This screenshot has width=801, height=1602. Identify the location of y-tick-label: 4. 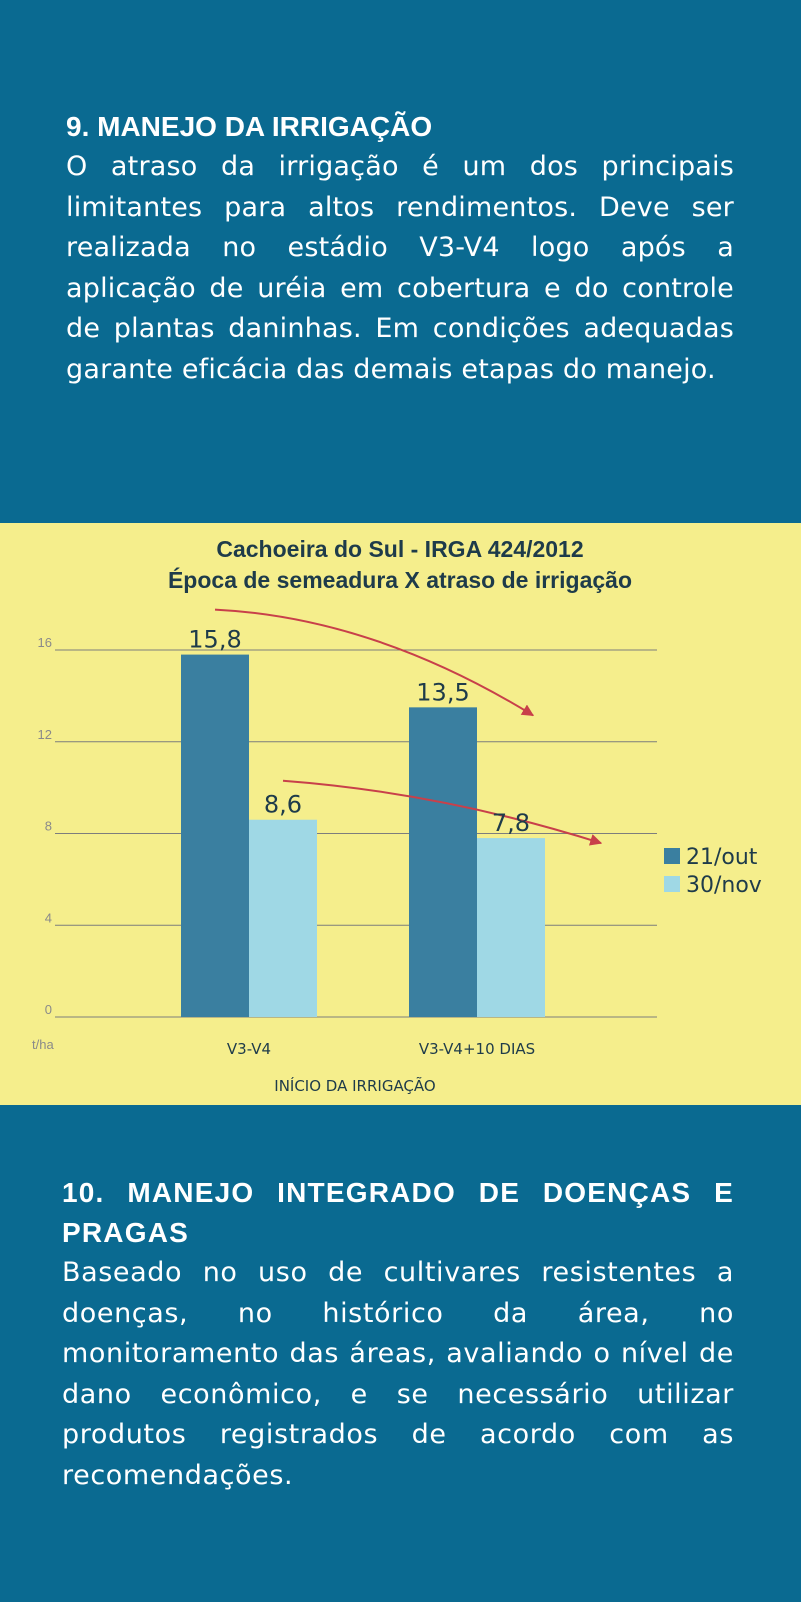
(48, 917).